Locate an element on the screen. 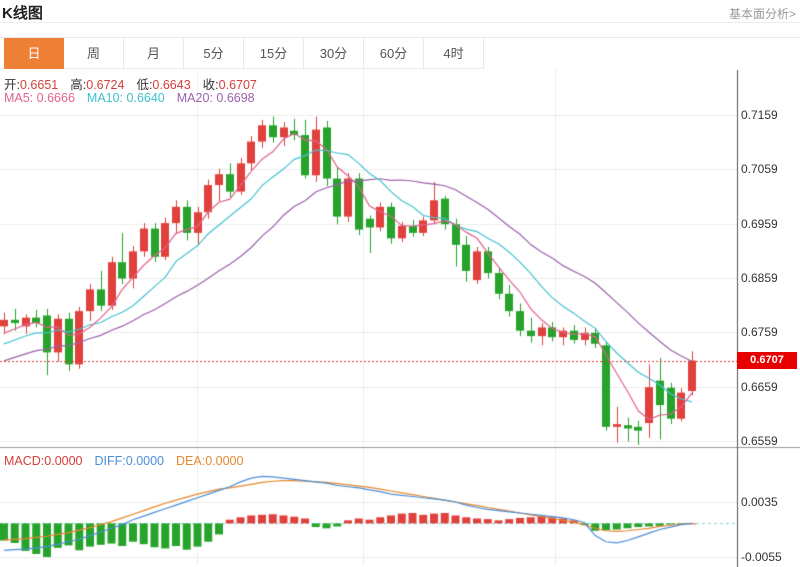 The image size is (800, 567). macd-axis-tick: -0.0055 is located at coordinates (761, 557).